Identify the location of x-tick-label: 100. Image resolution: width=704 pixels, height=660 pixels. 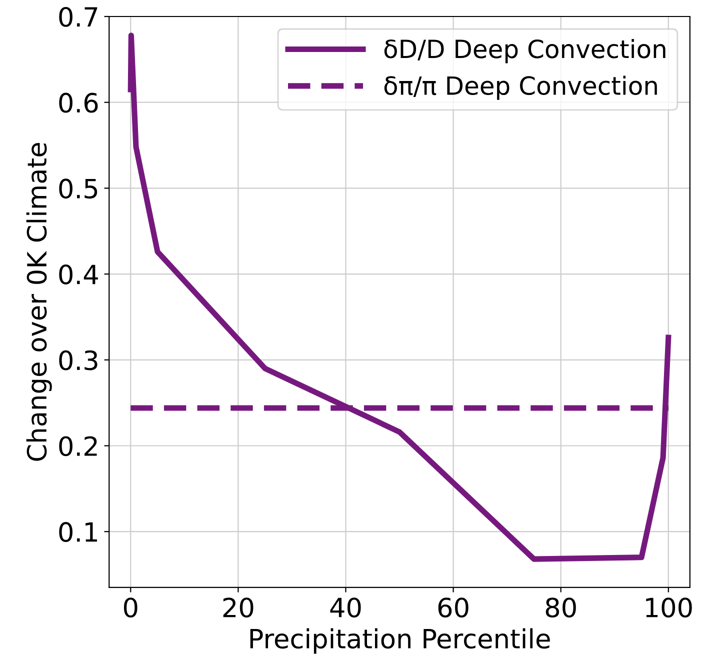
(669, 608).